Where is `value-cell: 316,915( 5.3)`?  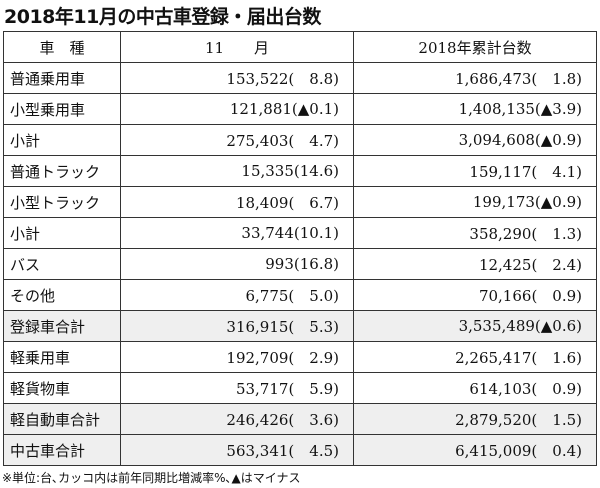
value-cell: 316,915( 5.3) is located at coordinates (237, 326).